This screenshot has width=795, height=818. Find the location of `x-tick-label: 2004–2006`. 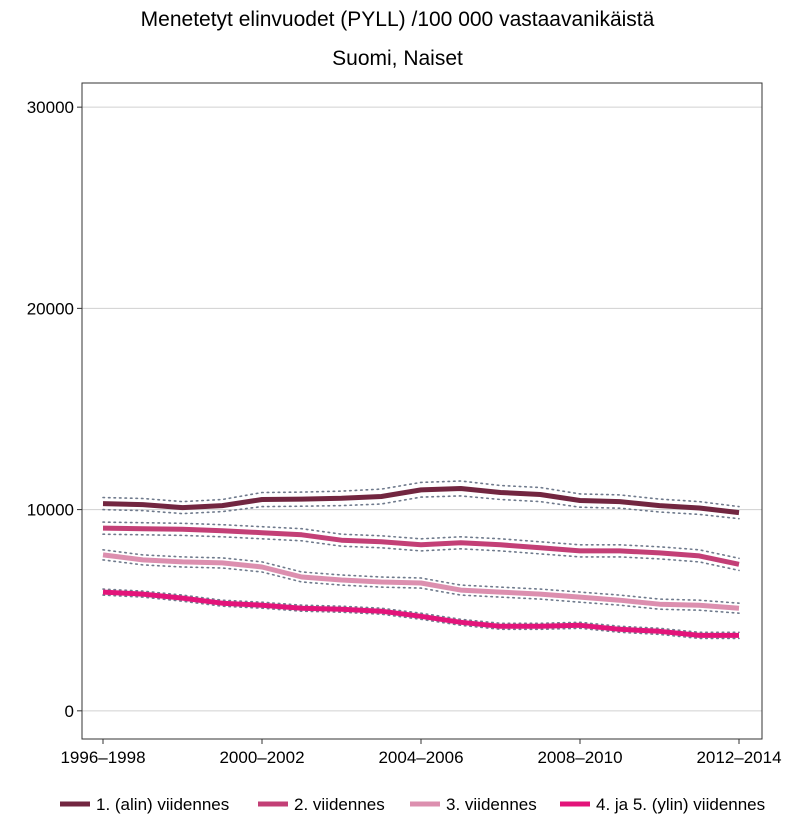

x-tick-label: 2004–2006 is located at coordinates (420, 757).